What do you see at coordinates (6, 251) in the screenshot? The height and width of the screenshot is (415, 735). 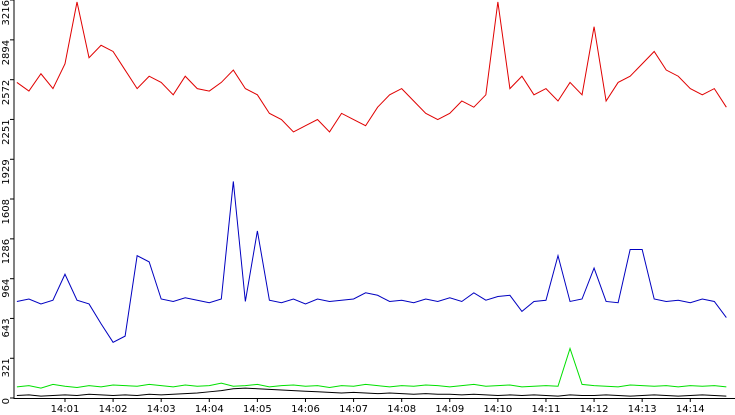 I see `y-tick-label: 1286` at bounding box center [6, 251].